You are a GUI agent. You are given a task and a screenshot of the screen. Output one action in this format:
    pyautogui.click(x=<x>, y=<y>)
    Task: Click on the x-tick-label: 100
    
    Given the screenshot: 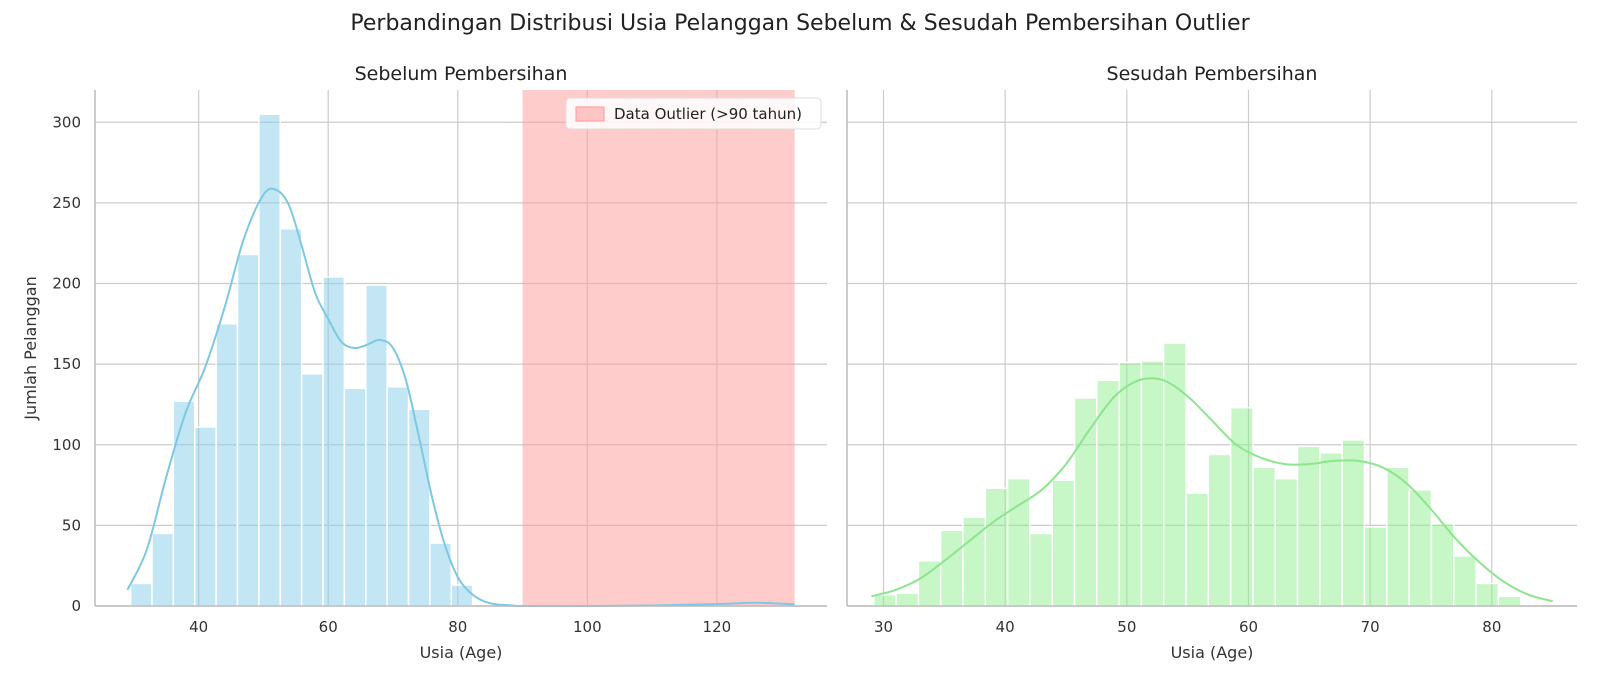 What is the action you would take?
    pyautogui.click(x=587, y=627)
    